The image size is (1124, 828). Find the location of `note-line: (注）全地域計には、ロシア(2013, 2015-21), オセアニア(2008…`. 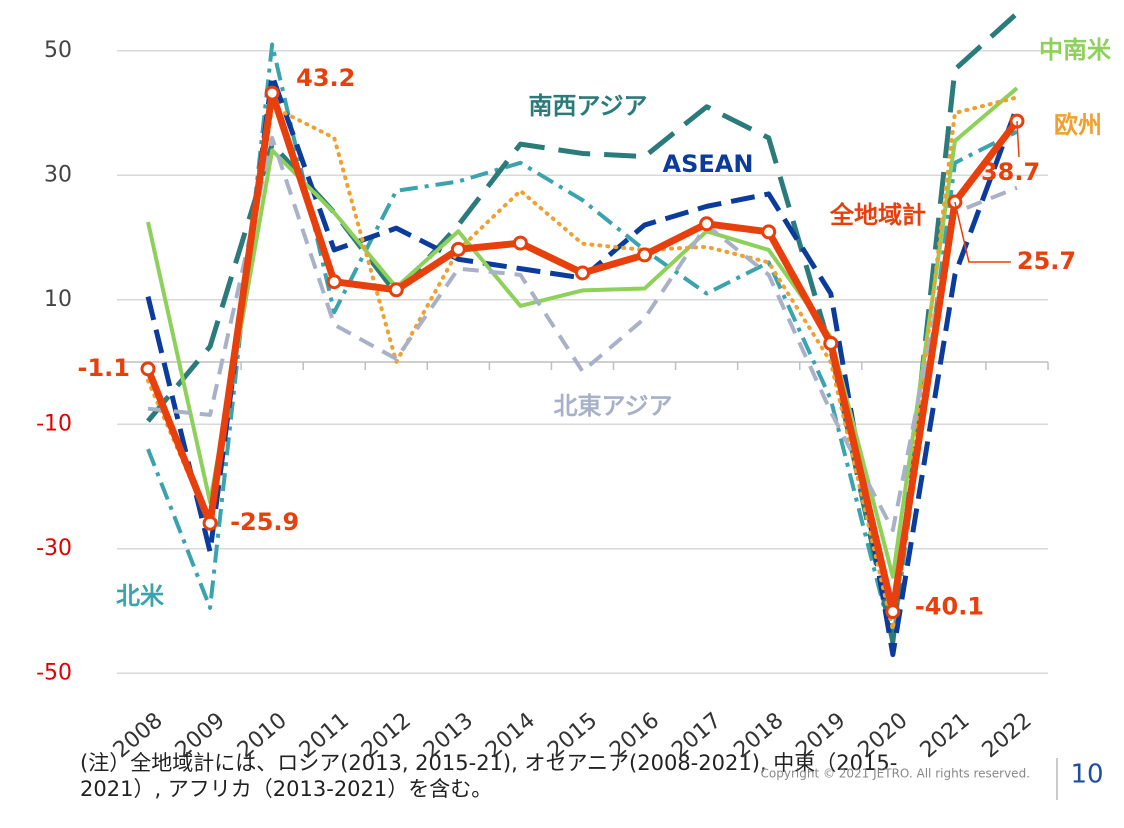

note-line: (注）全地域計には、ロシア(2013, 2015-21), オセアニア(2008… is located at coordinates (488, 763).